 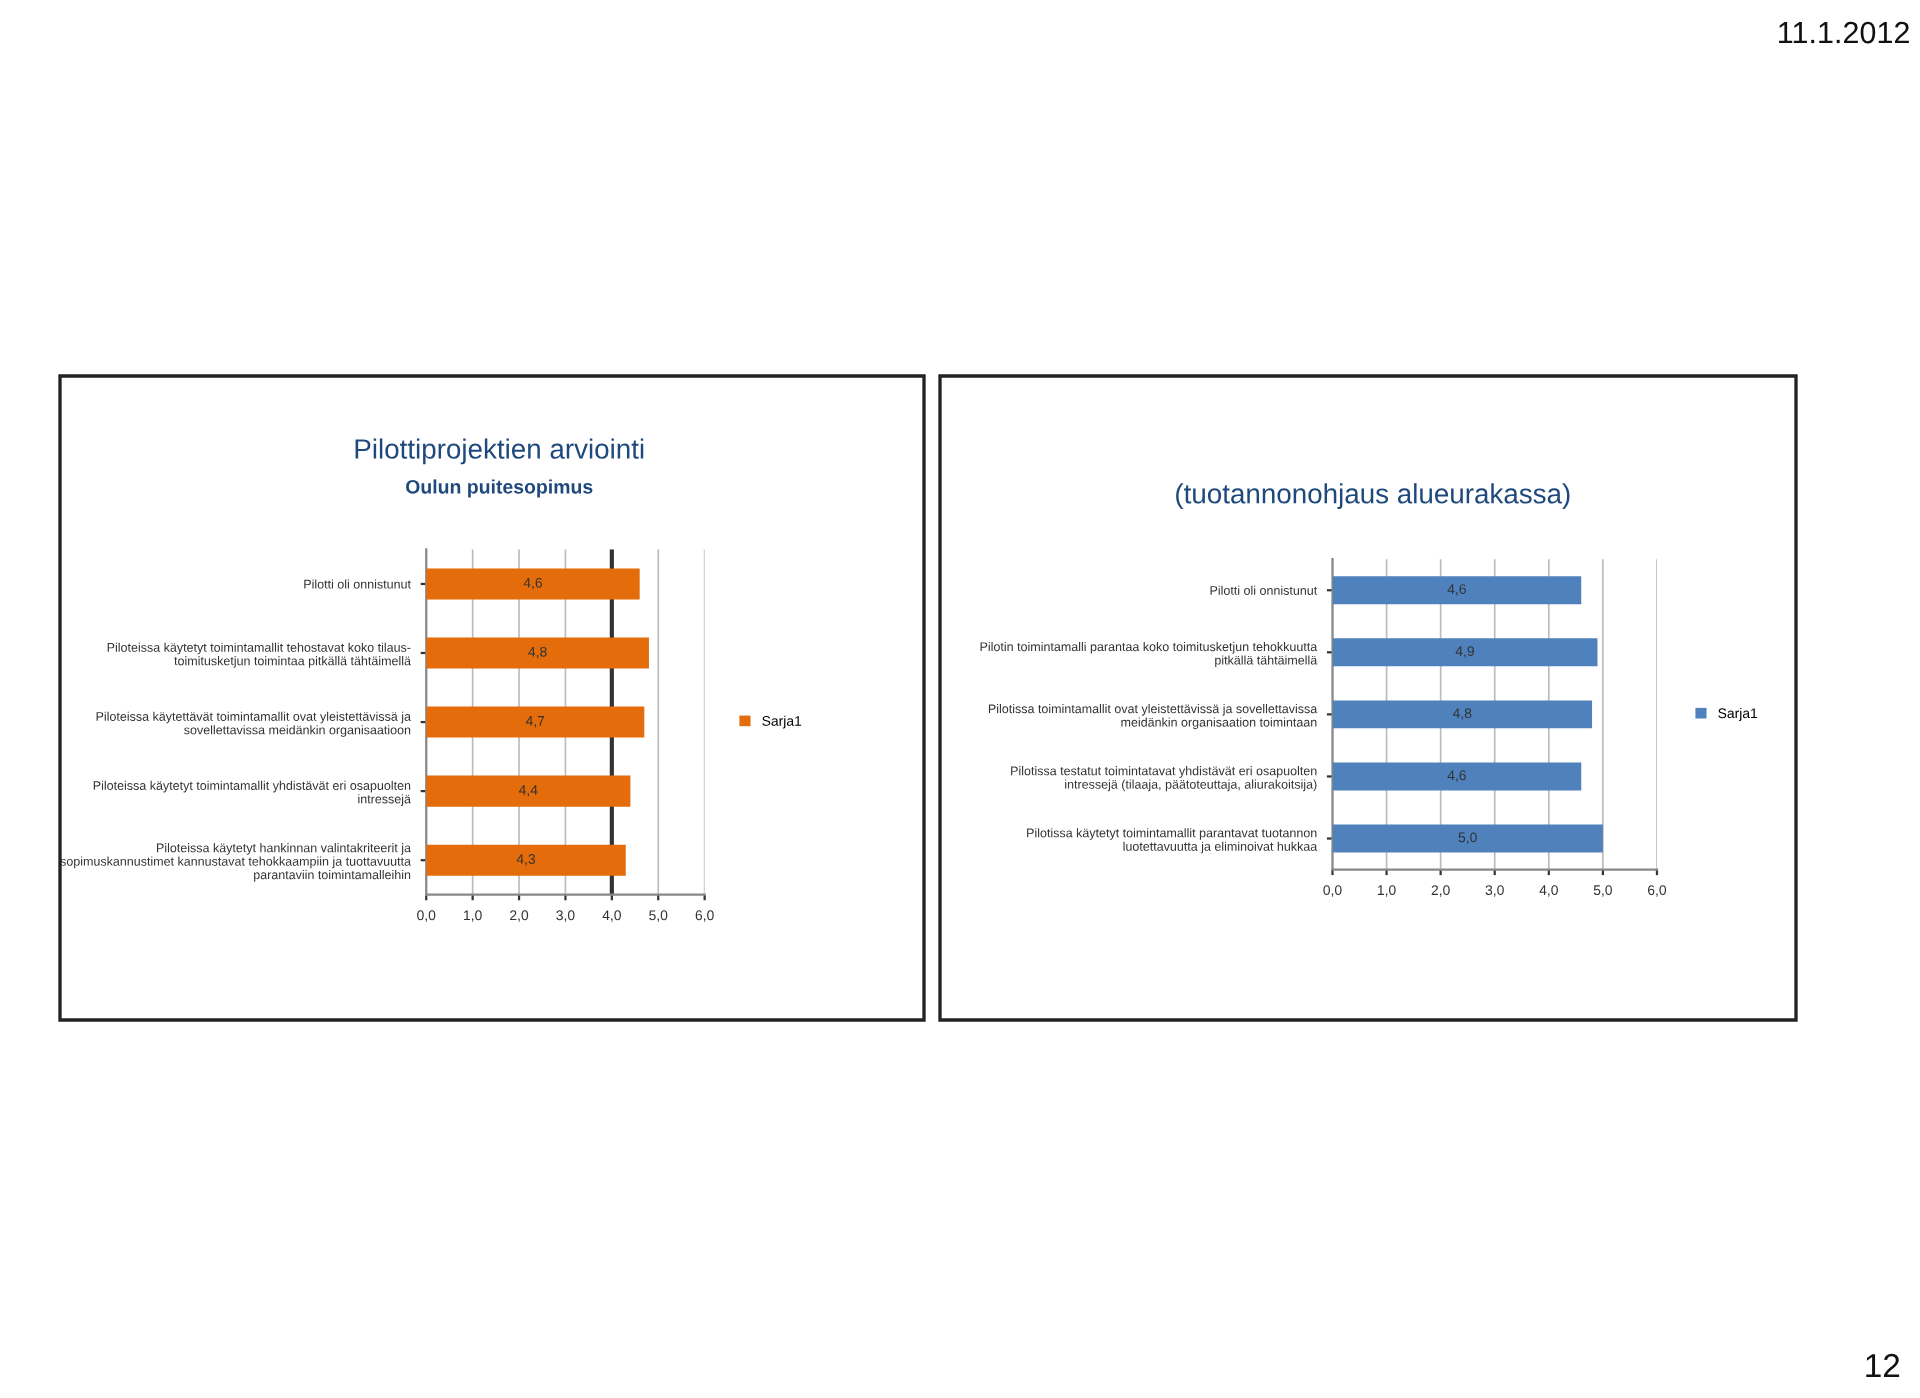 I want to click on chart-subtitle: Oulun puitesopimus, so click(x=499, y=488).